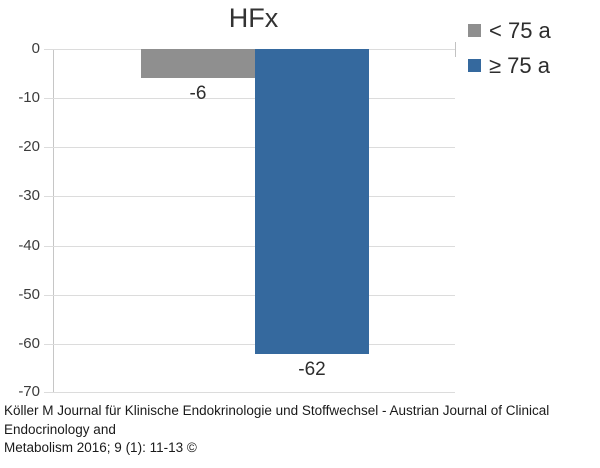 This screenshot has height=468, width=600. Describe the element at coordinates (520, 30) in the screenshot. I see `legend-item-label: < 75 a` at that location.